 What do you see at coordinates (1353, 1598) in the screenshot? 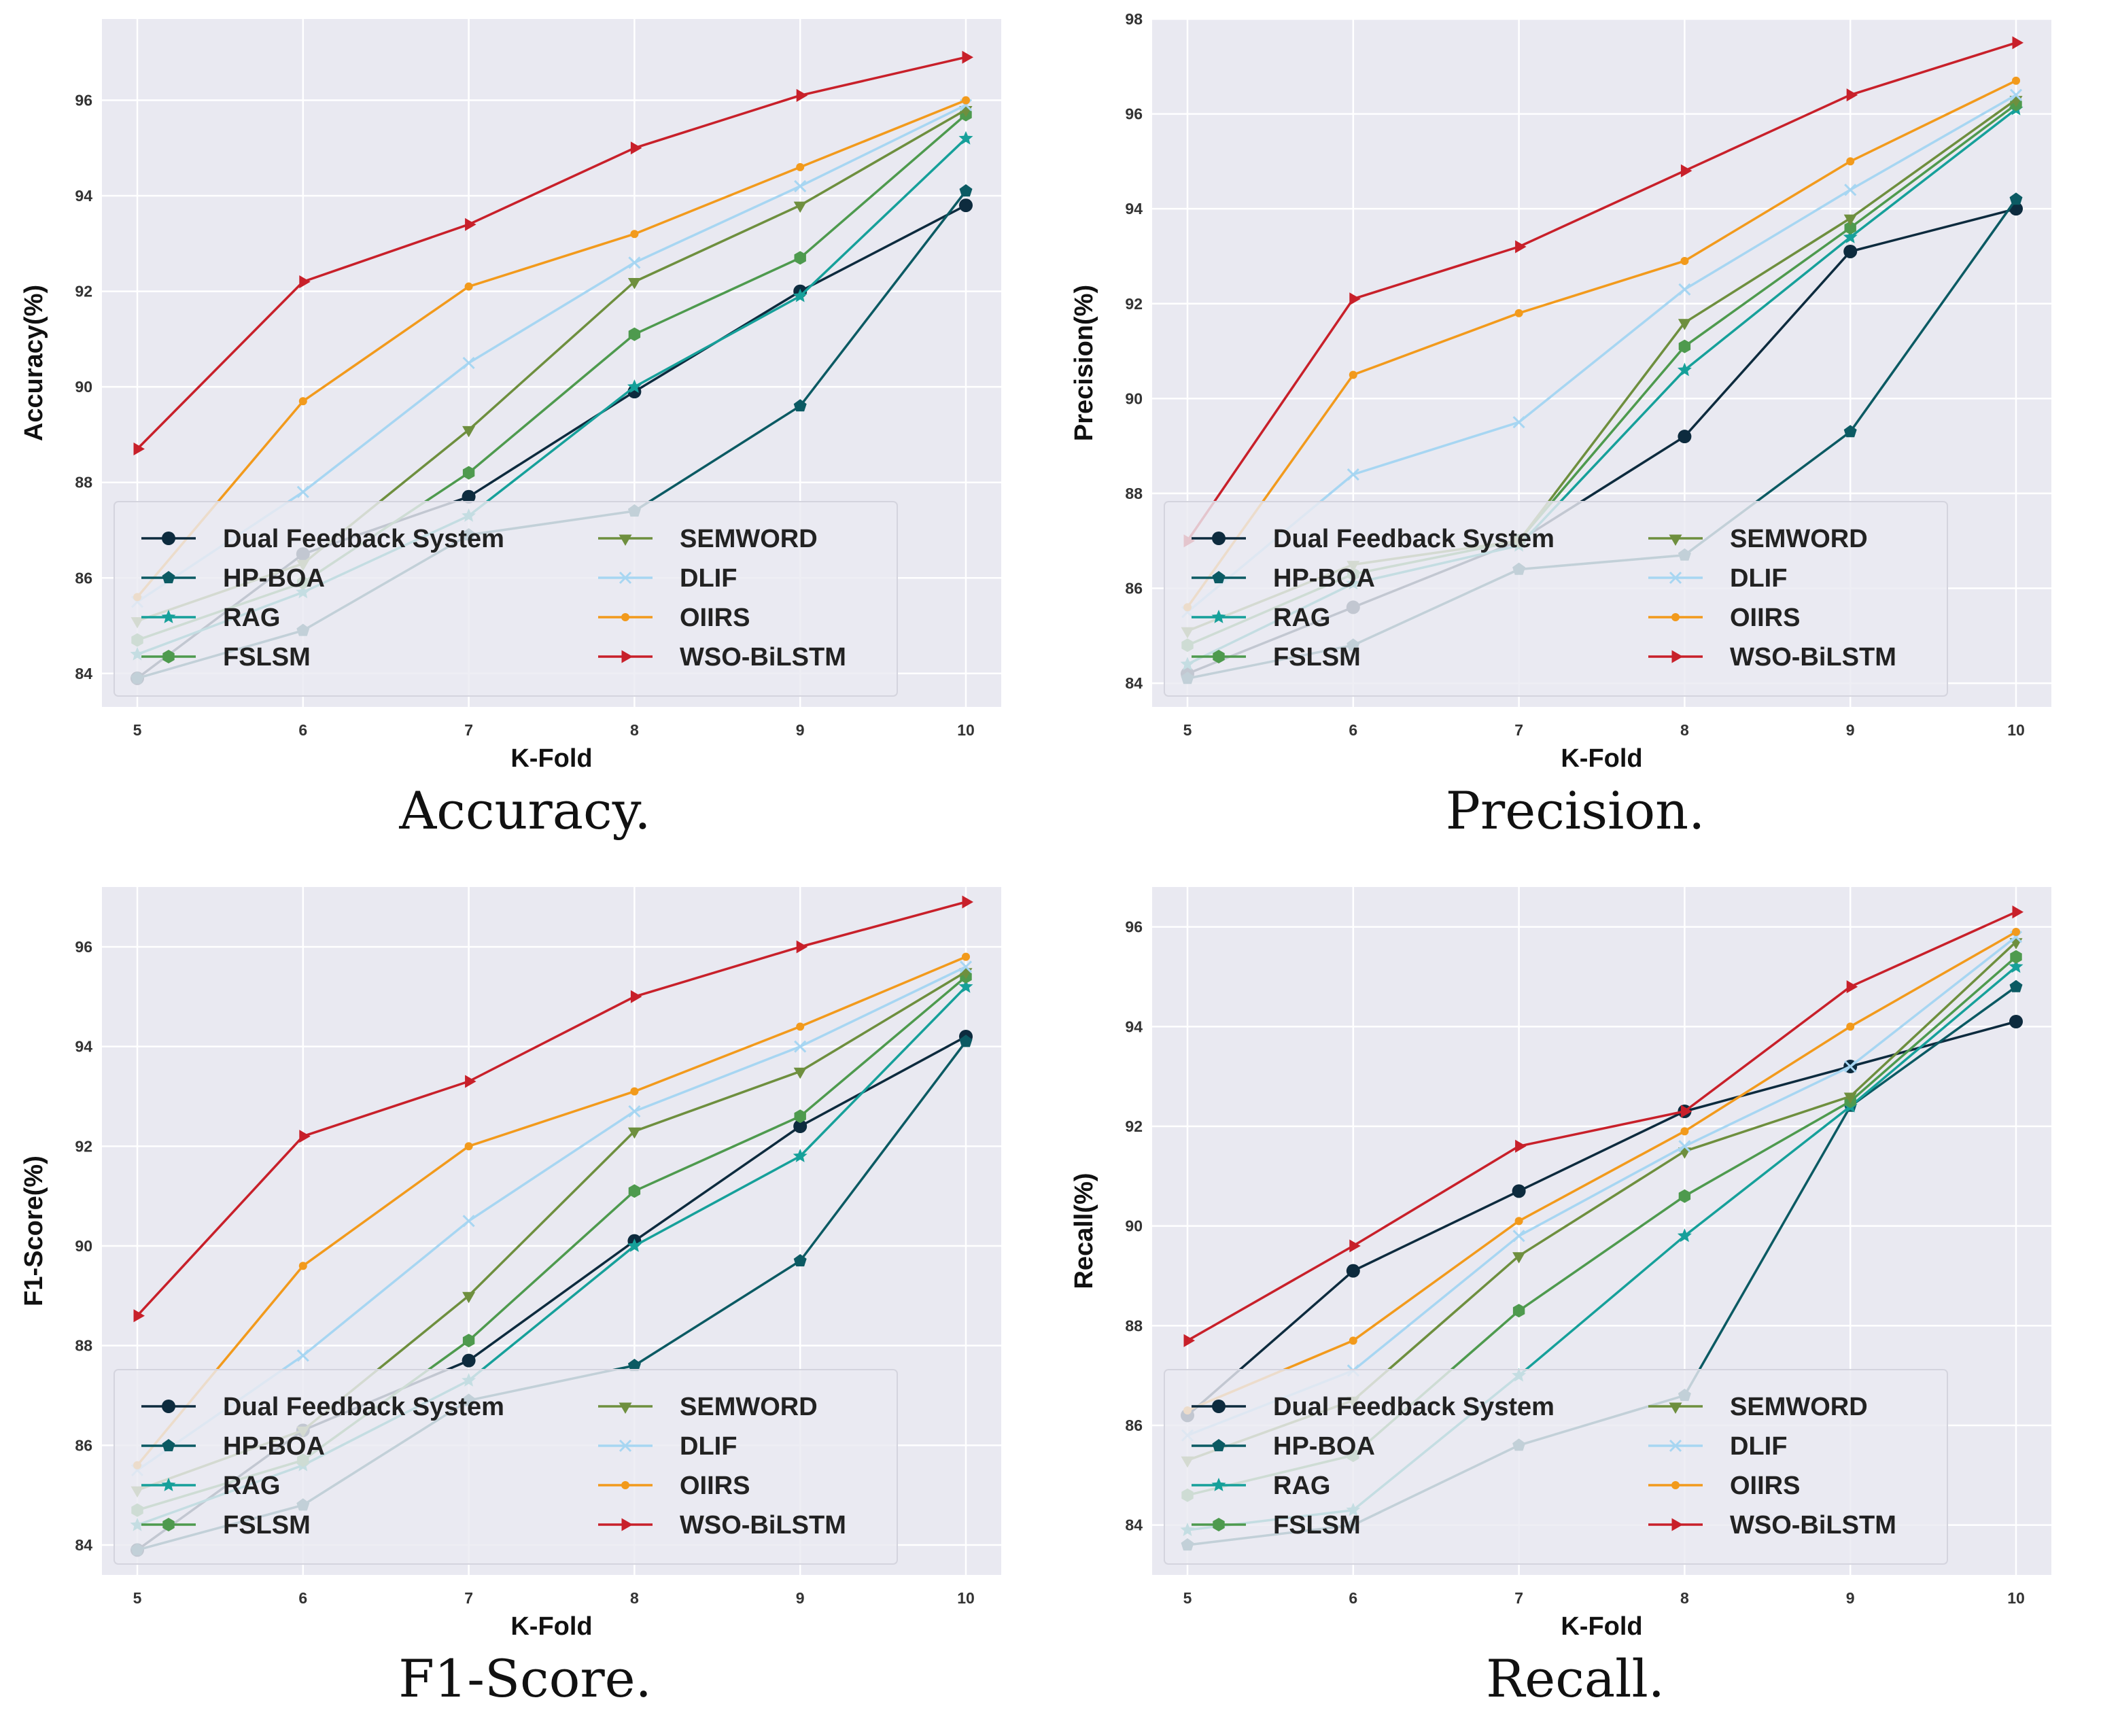
I see `x-tick-label: 6` at bounding box center [1353, 1598].